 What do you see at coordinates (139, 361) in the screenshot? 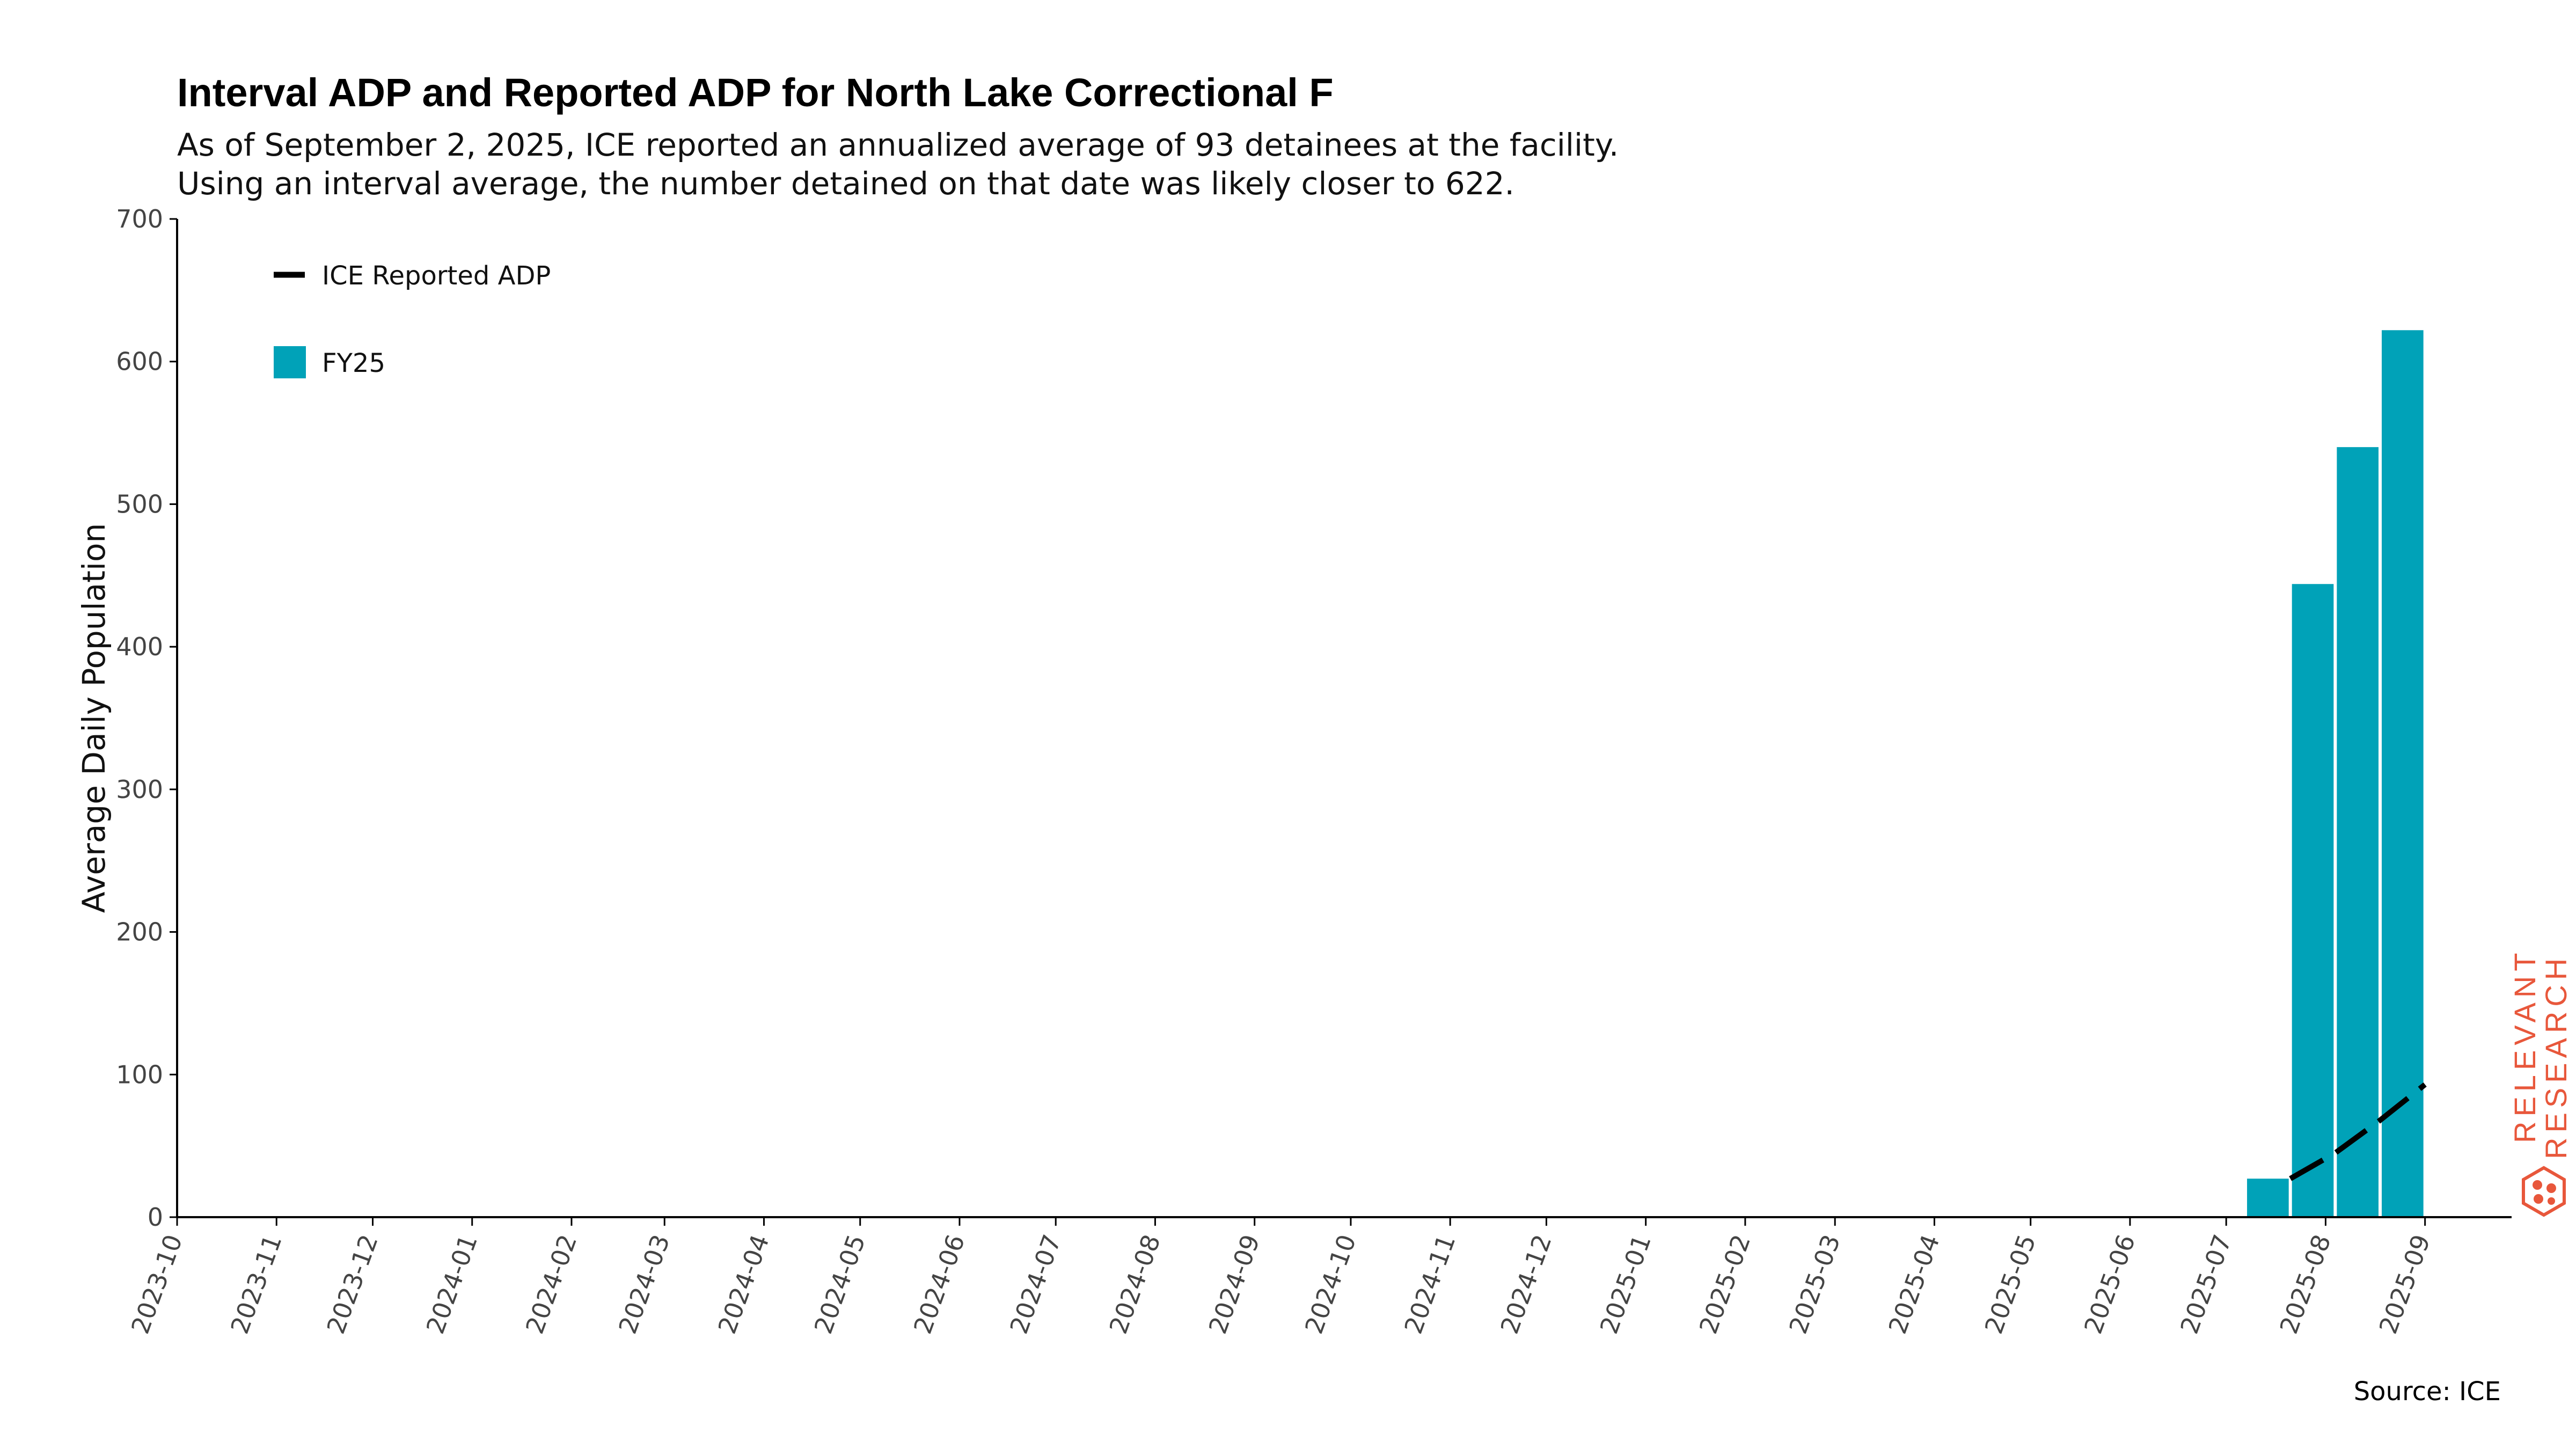
I see `y-tick-label: 600` at bounding box center [139, 361].